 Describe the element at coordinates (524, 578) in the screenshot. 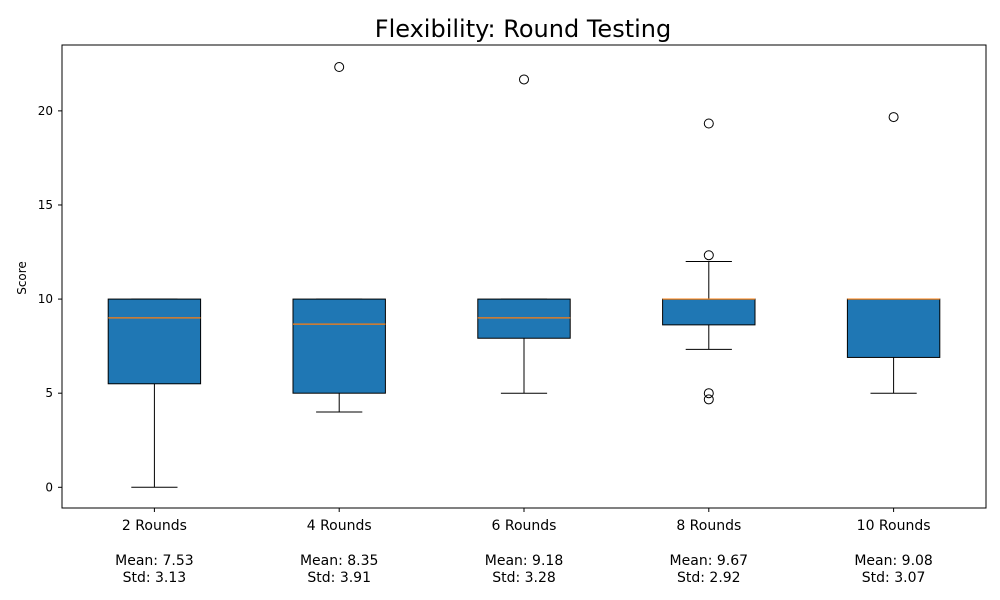

I see `x-tick-std: Std: 3.28` at that location.